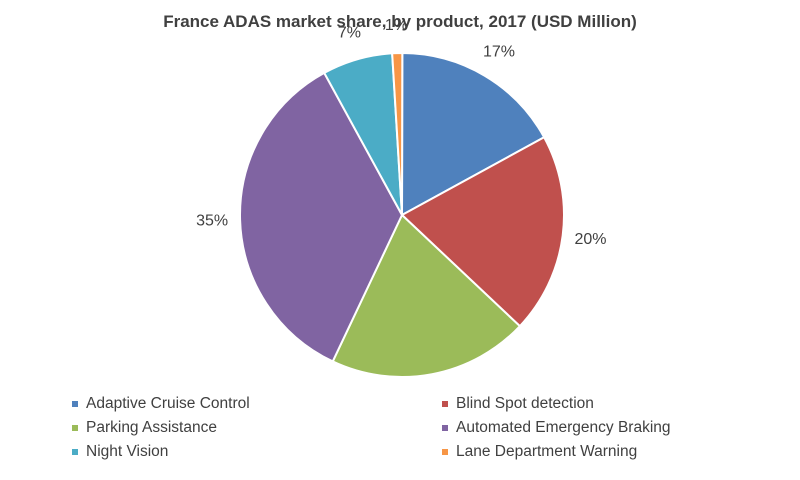 This screenshot has width=800, height=480. Describe the element at coordinates (525, 403) in the screenshot. I see `legend-label: Blind Spot detection` at that location.